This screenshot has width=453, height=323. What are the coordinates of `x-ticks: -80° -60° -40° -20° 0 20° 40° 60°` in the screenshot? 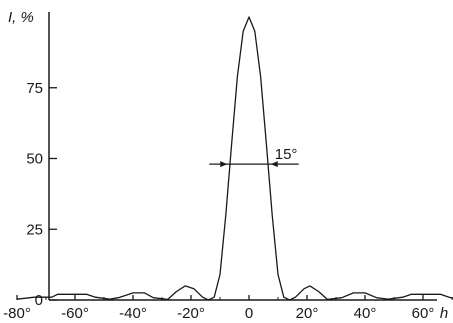 It's located at (228, 308).